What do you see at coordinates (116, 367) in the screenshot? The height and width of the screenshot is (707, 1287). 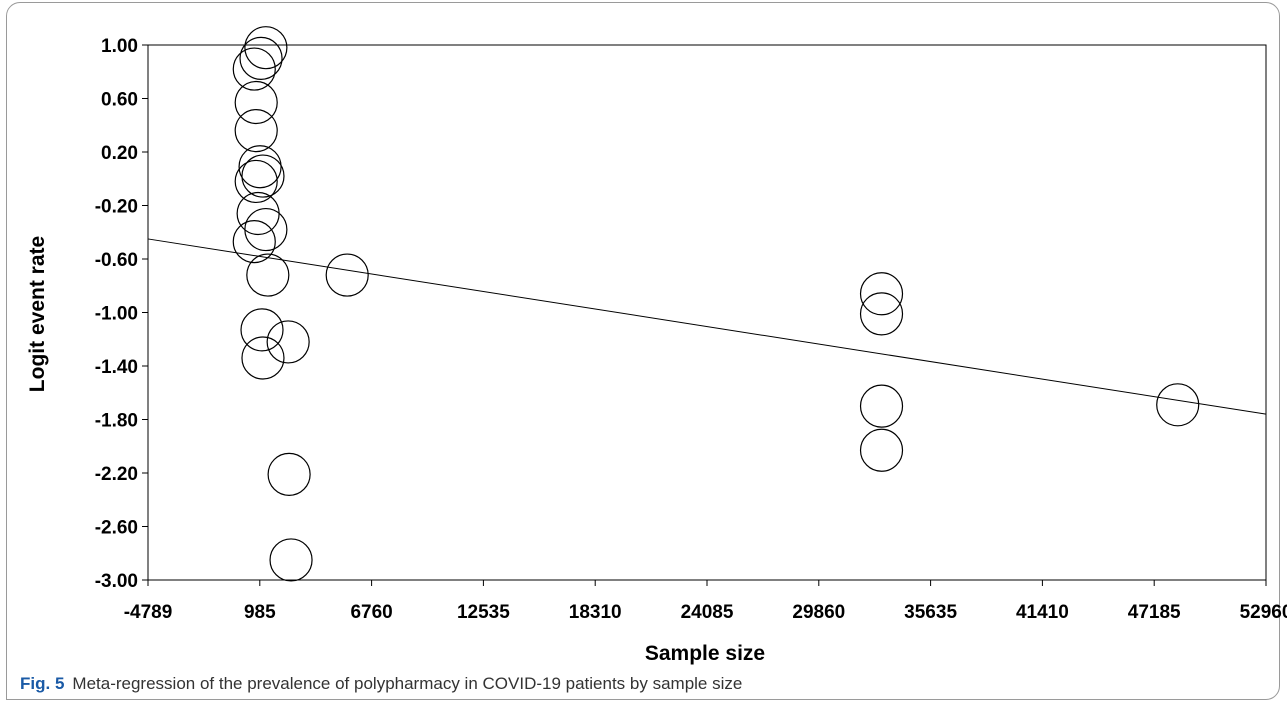 I see `y-tick-label: -1.40` at bounding box center [116, 367].